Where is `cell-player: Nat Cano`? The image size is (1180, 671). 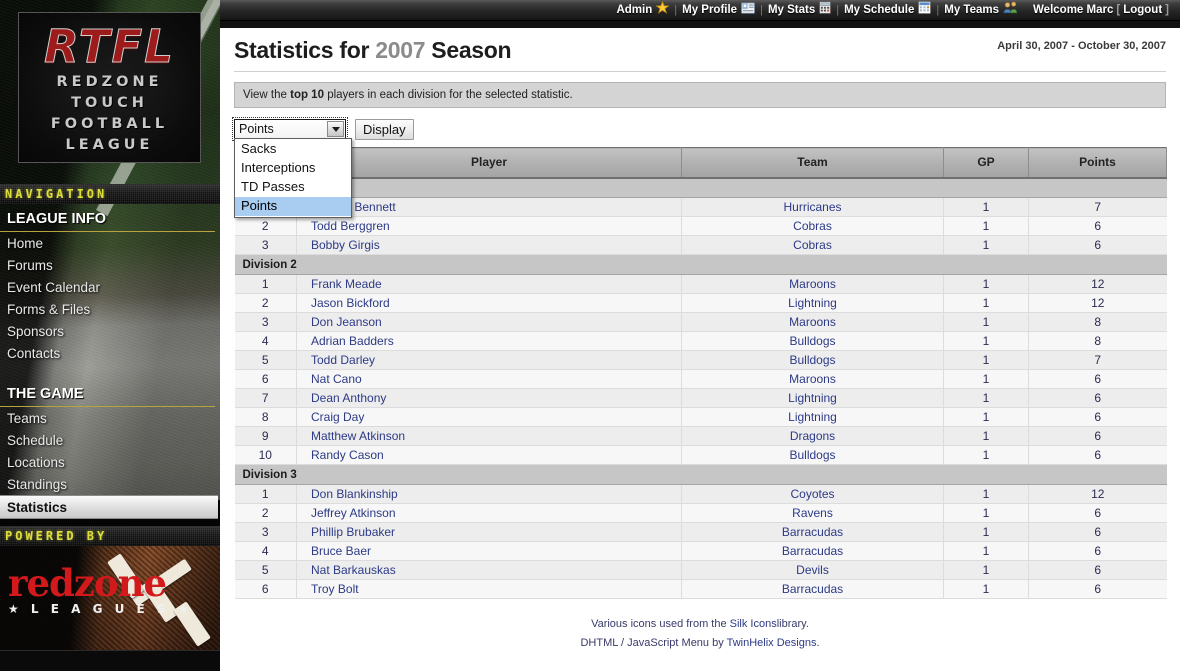 cell-player: Nat Cano is located at coordinates (489, 379).